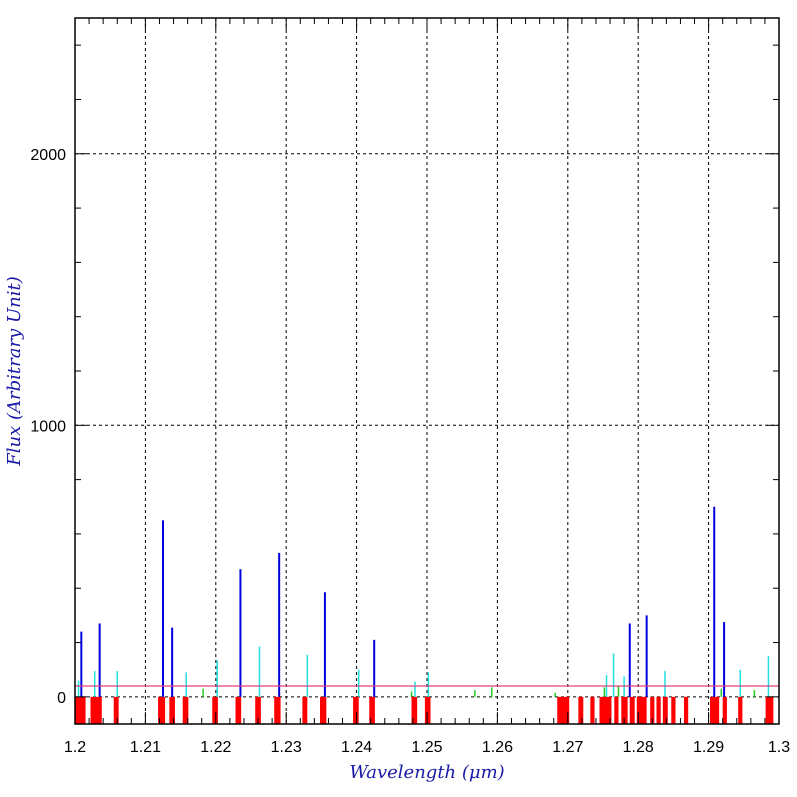 This screenshot has height=797, width=797. I want to click on x-tick-label: 1.25, so click(426, 747).